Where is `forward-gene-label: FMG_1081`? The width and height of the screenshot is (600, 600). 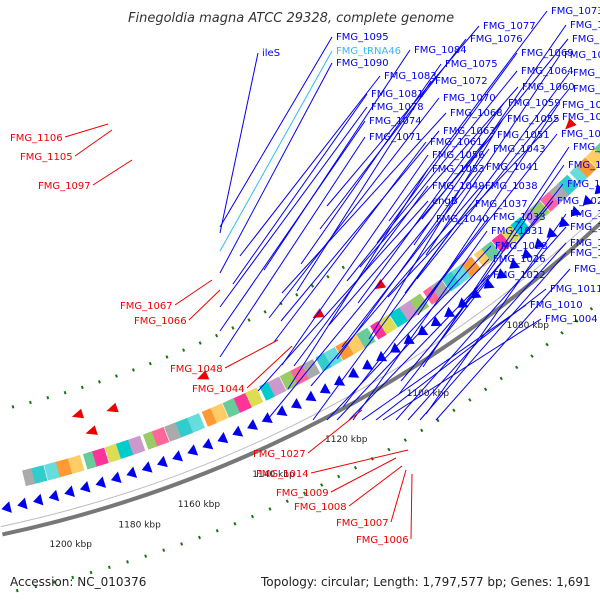
forward-gene-label: FMG_1081 is located at coordinates (397, 94).